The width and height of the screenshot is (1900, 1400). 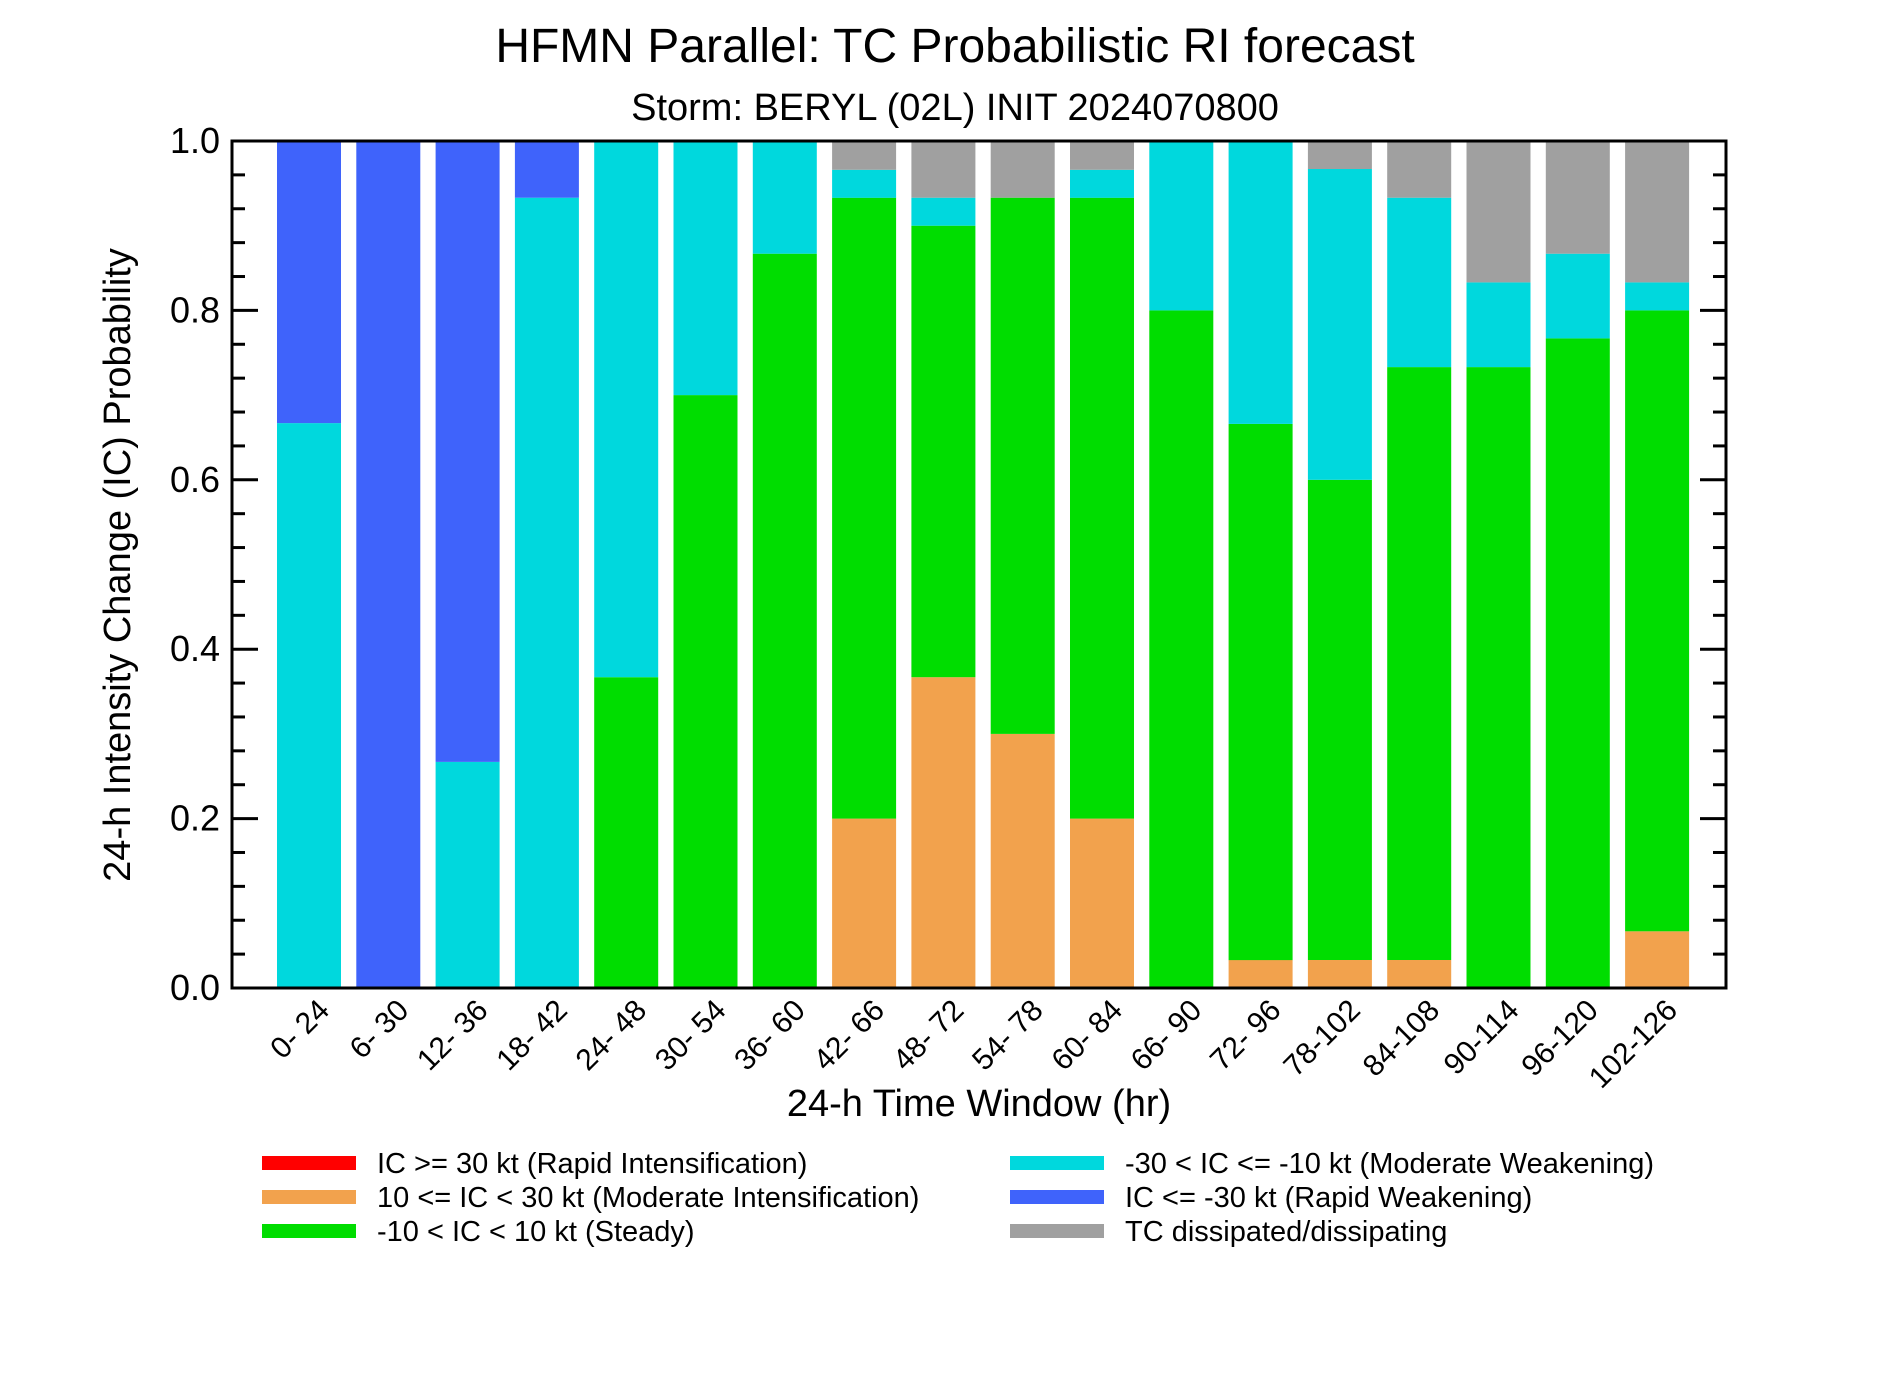 What do you see at coordinates (1166, 1035) in the screenshot?
I see `x-tick-label-66-90: 66- 90` at bounding box center [1166, 1035].